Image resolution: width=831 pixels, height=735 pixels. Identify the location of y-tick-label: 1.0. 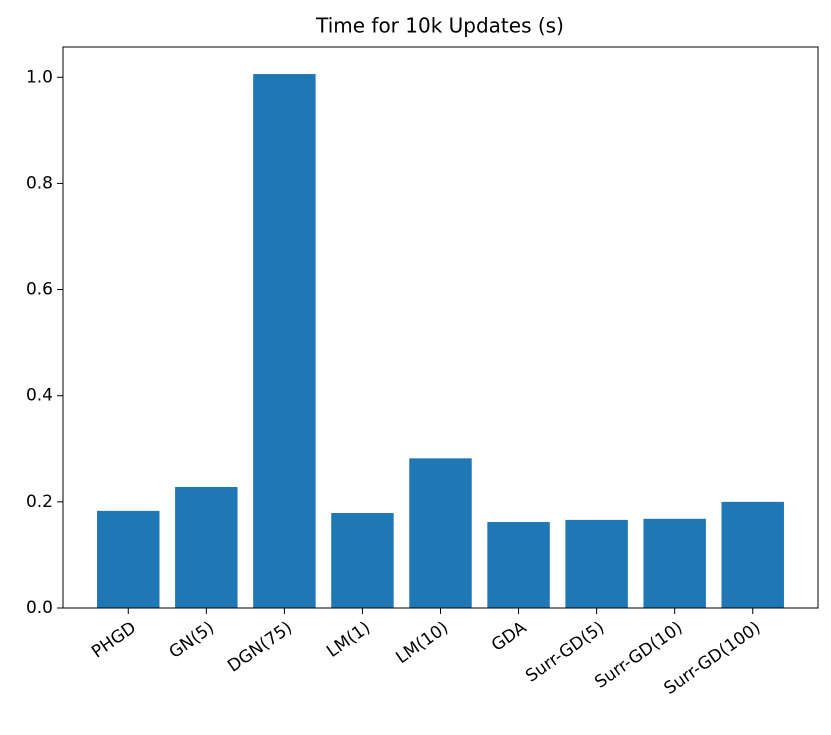
(39, 77).